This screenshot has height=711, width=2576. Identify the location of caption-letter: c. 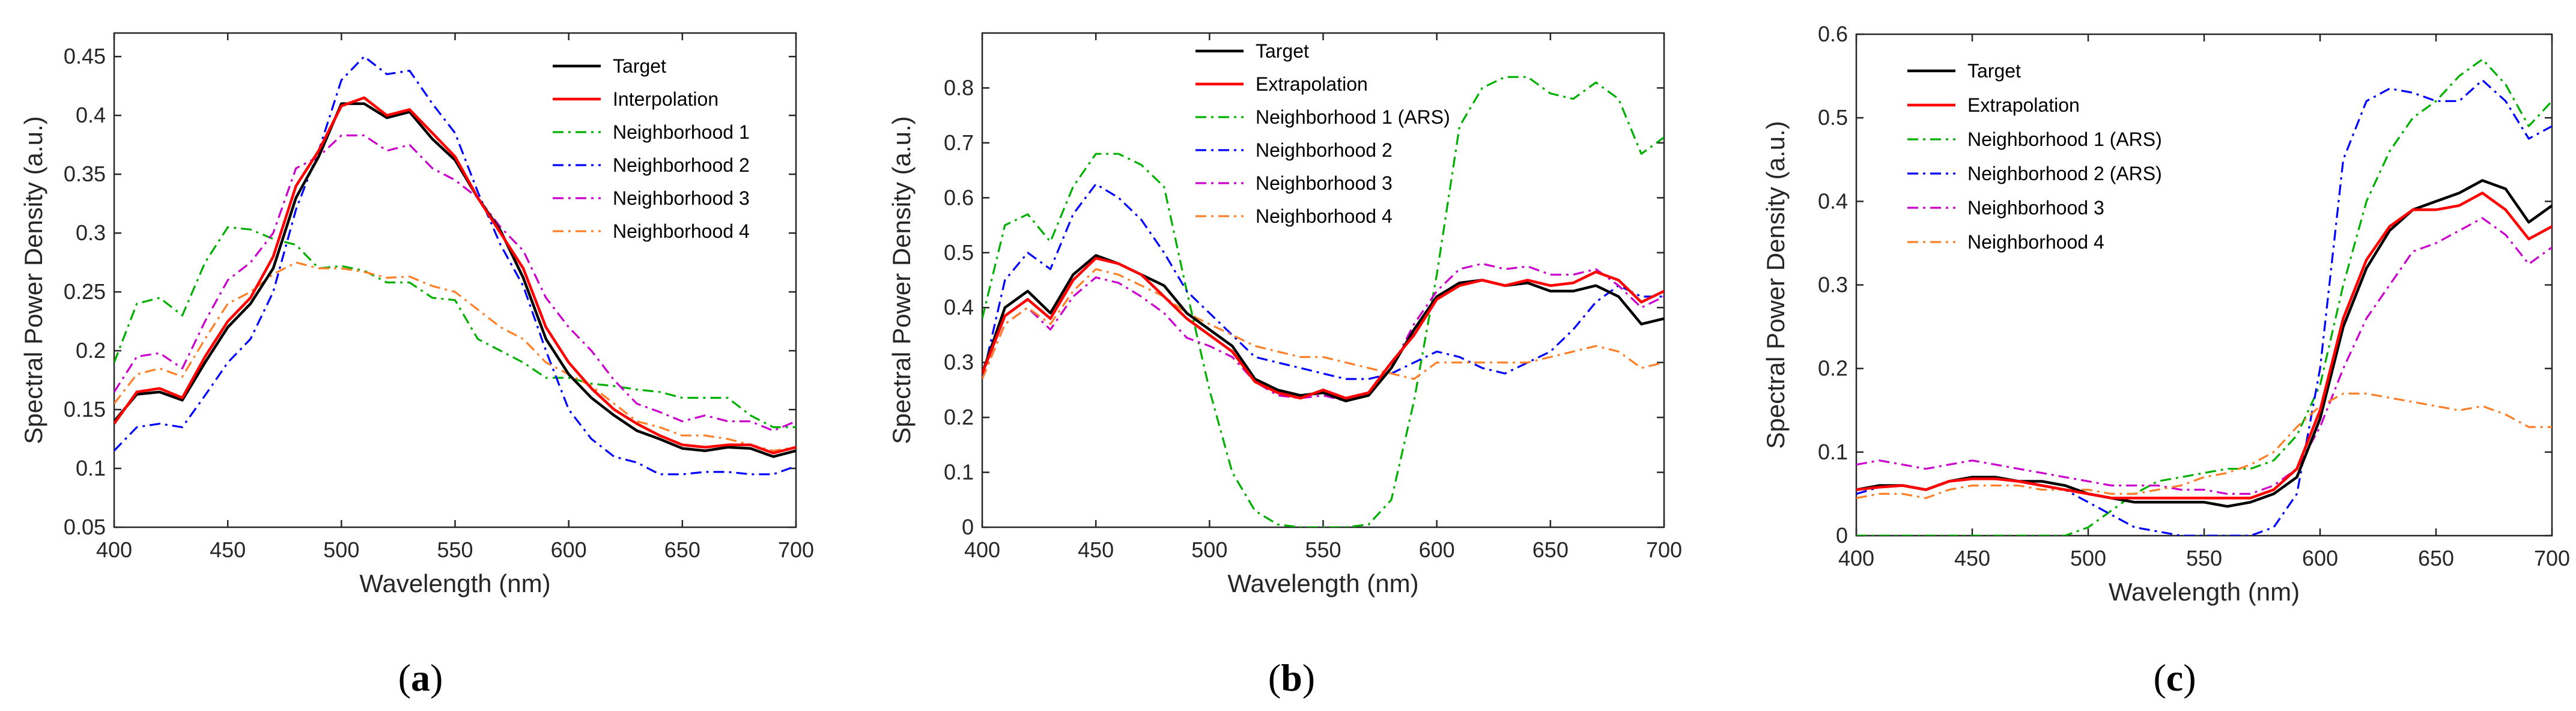
(2174, 678).